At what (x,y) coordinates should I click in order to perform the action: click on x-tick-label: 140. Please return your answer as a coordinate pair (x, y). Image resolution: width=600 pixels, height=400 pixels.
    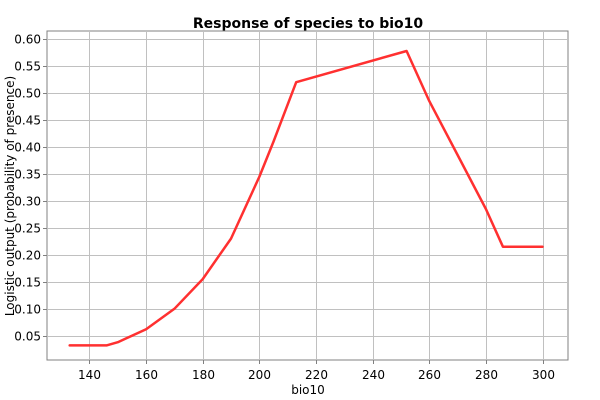
    Looking at the image, I should click on (89, 375).